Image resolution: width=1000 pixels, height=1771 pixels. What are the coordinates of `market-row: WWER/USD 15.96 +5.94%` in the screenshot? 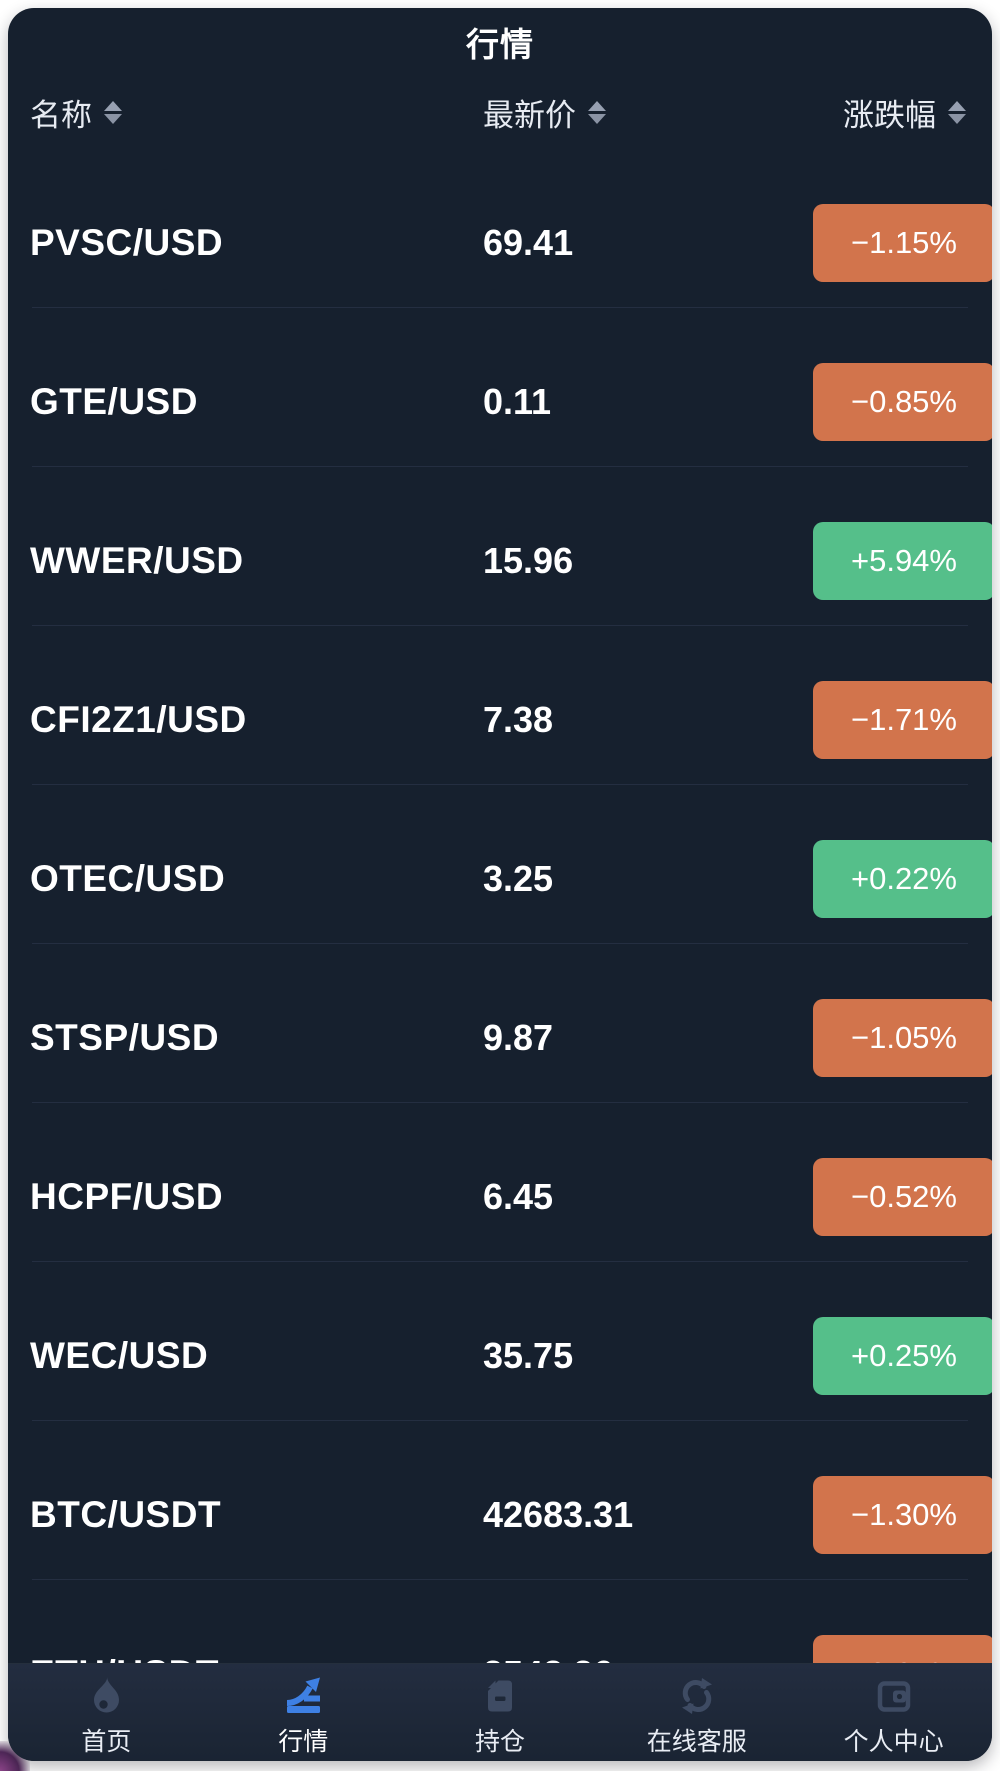 It's located at (500, 546).